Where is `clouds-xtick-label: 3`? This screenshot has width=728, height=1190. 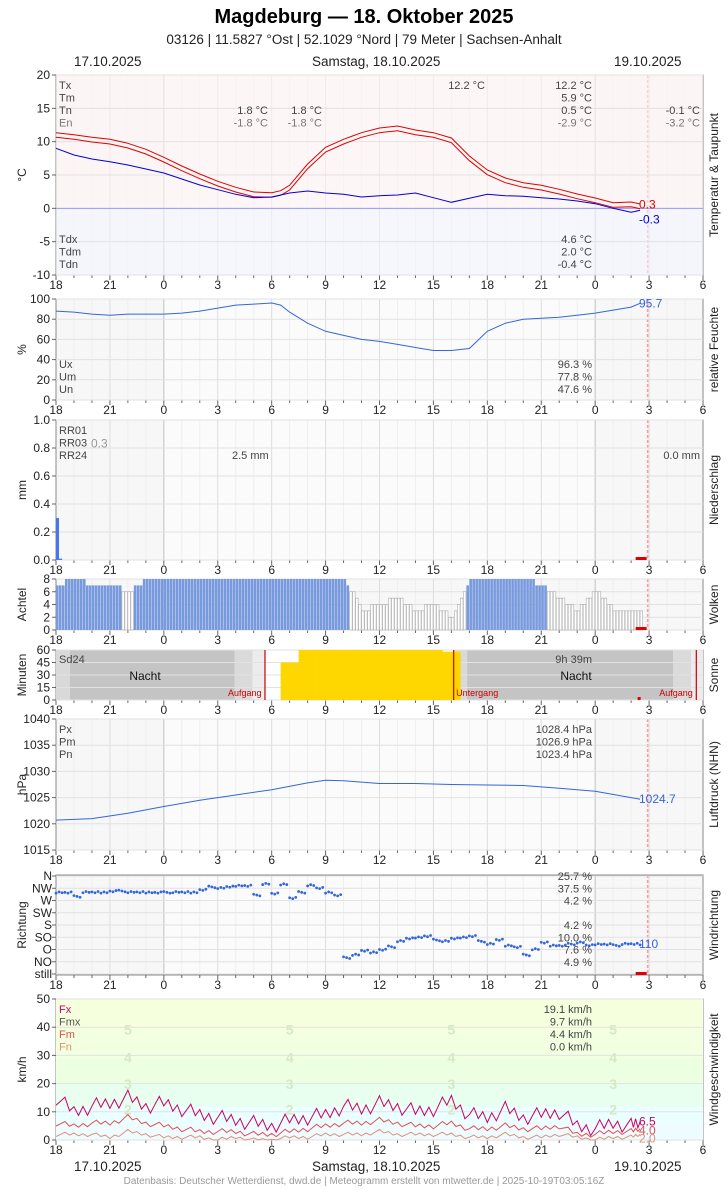 clouds-xtick-label: 3 is located at coordinates (649, 640).